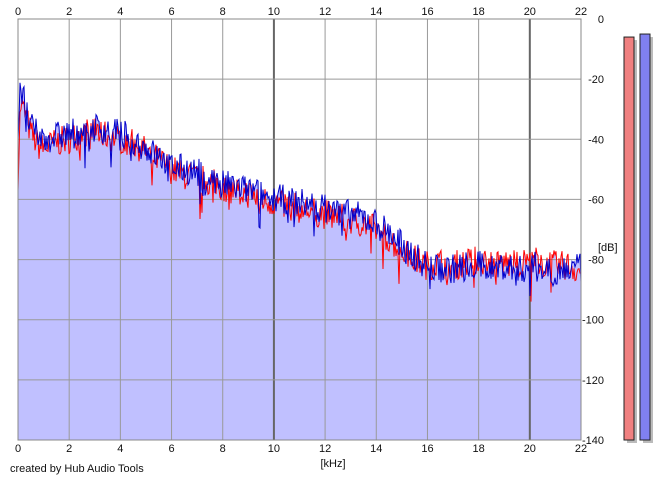 The width and height of the screenshot is (664, 481). Describe the element at coordinates (593, 321) in the screenshot. I see `y-tick-label: -100` at that location.